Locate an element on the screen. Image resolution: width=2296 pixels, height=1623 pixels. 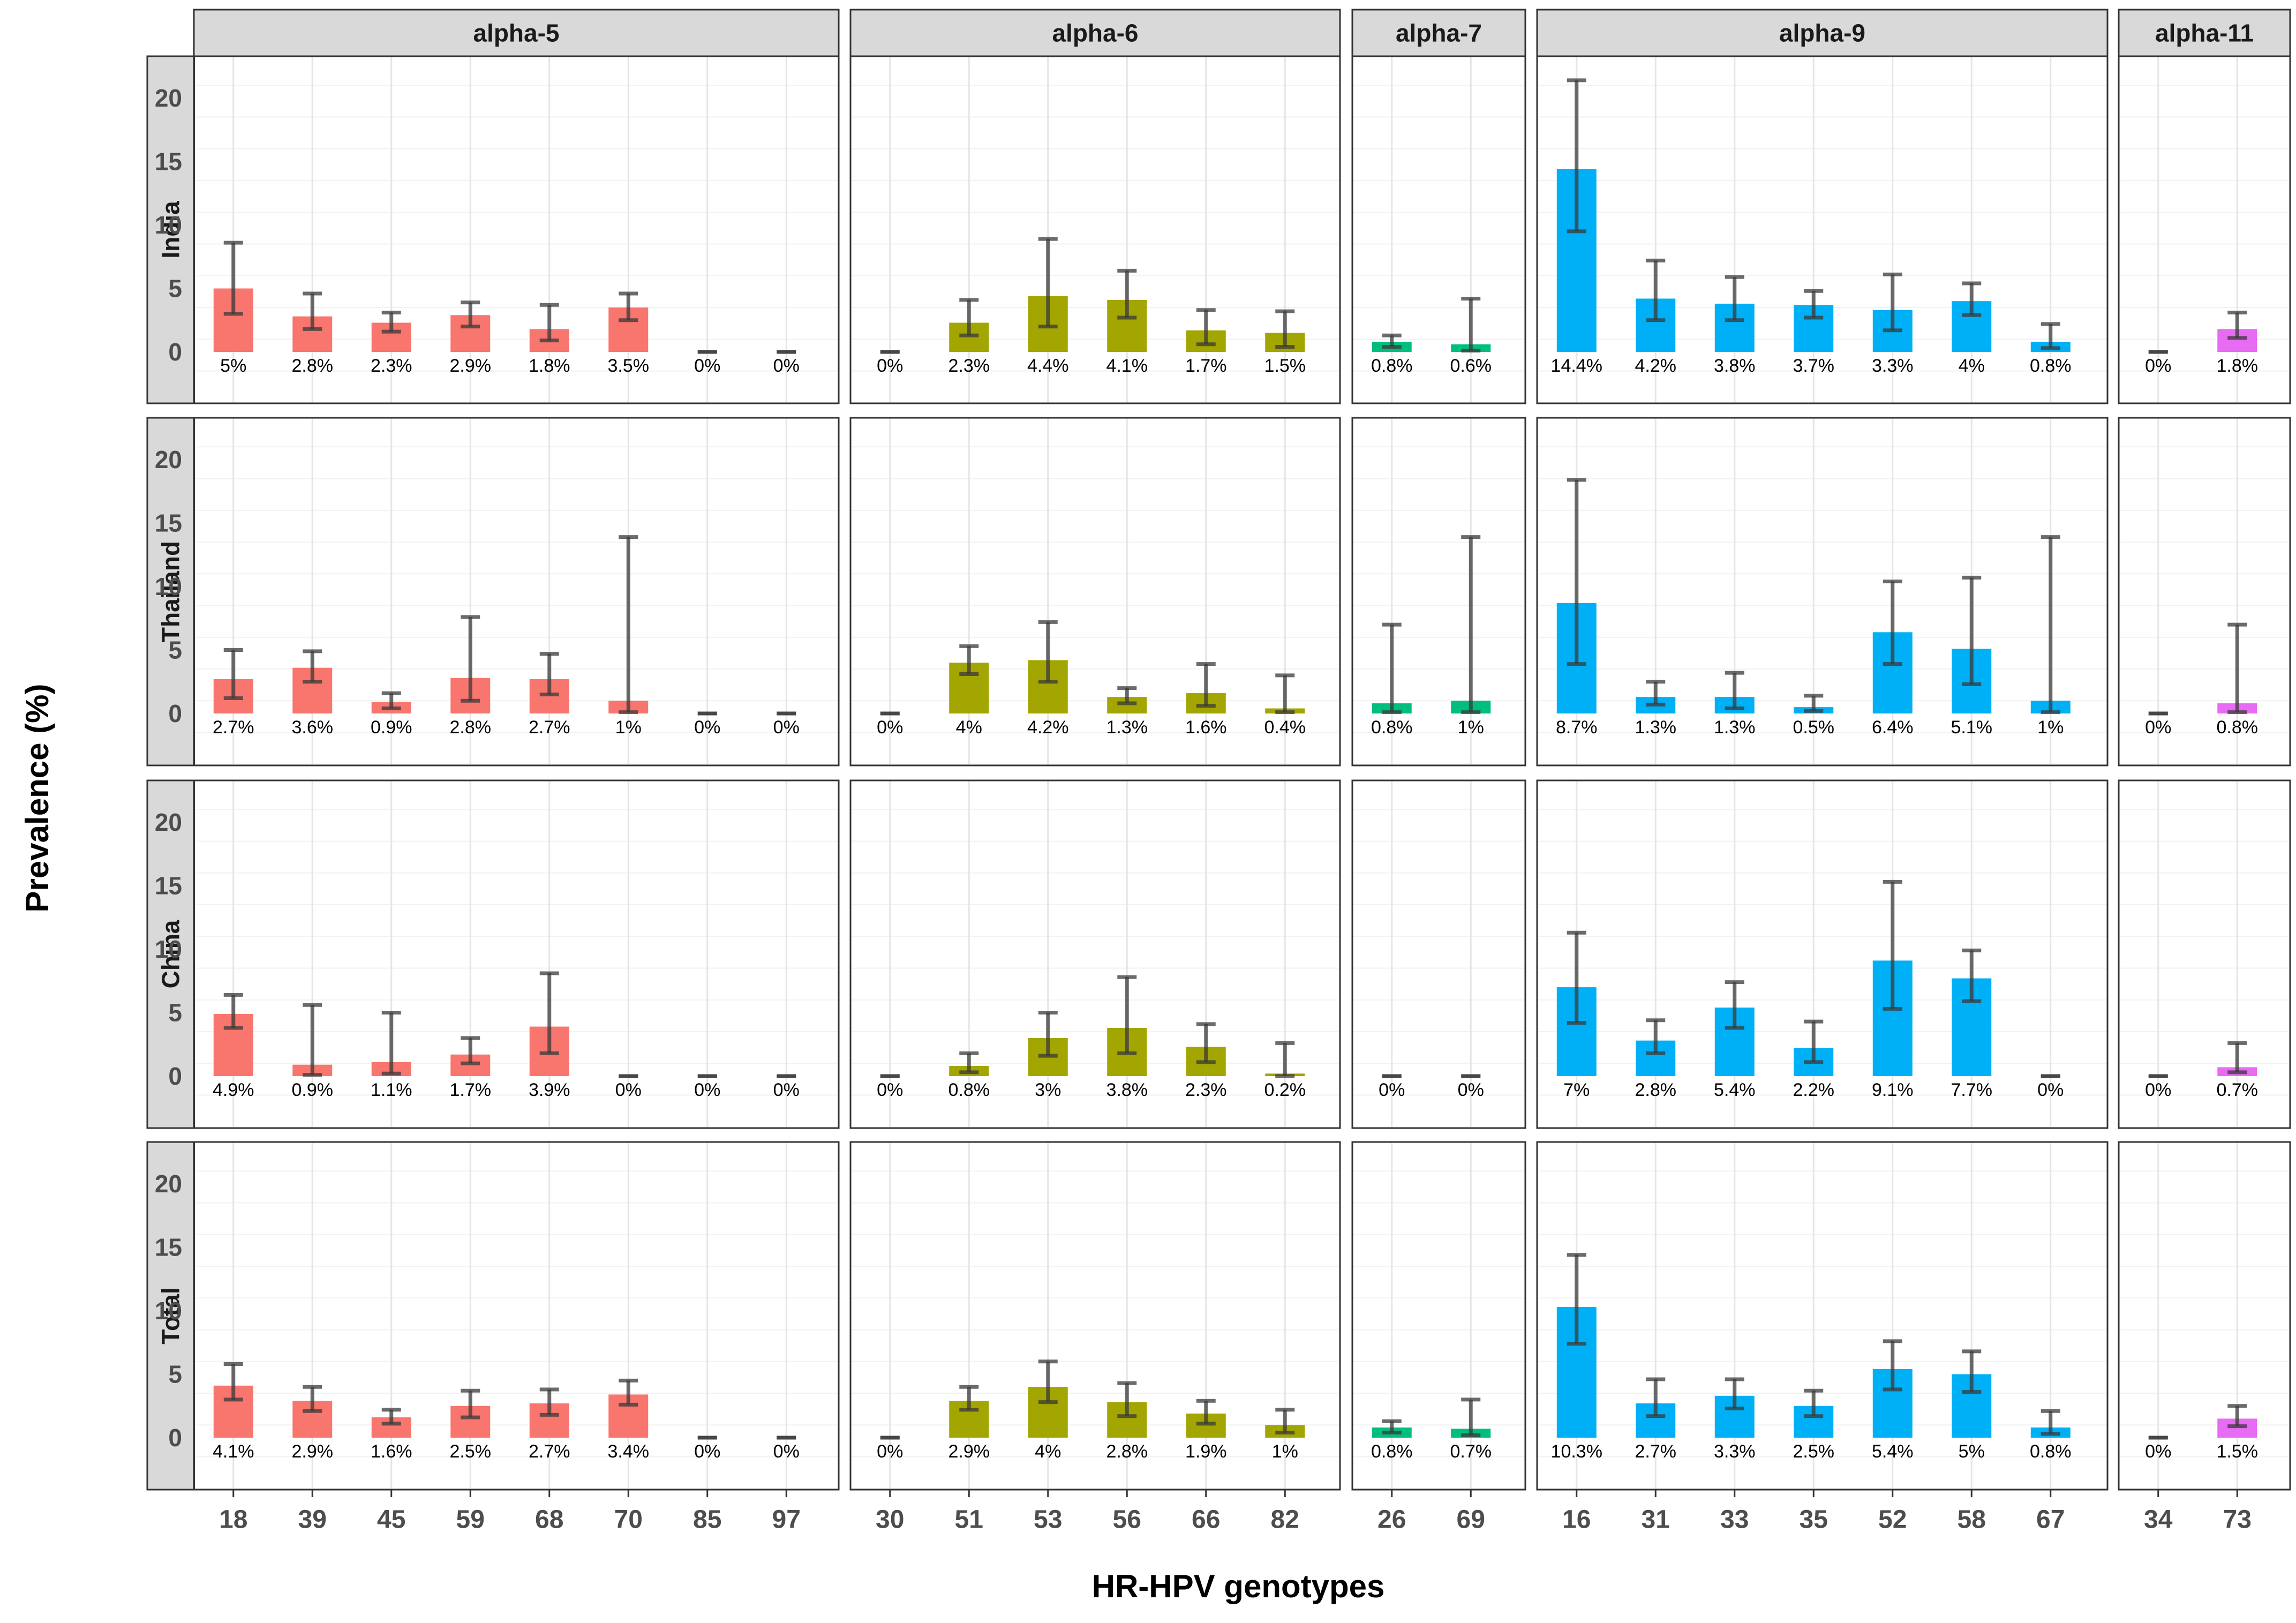
x-tick-label: 56 is located at coordinates (1127, 1520).